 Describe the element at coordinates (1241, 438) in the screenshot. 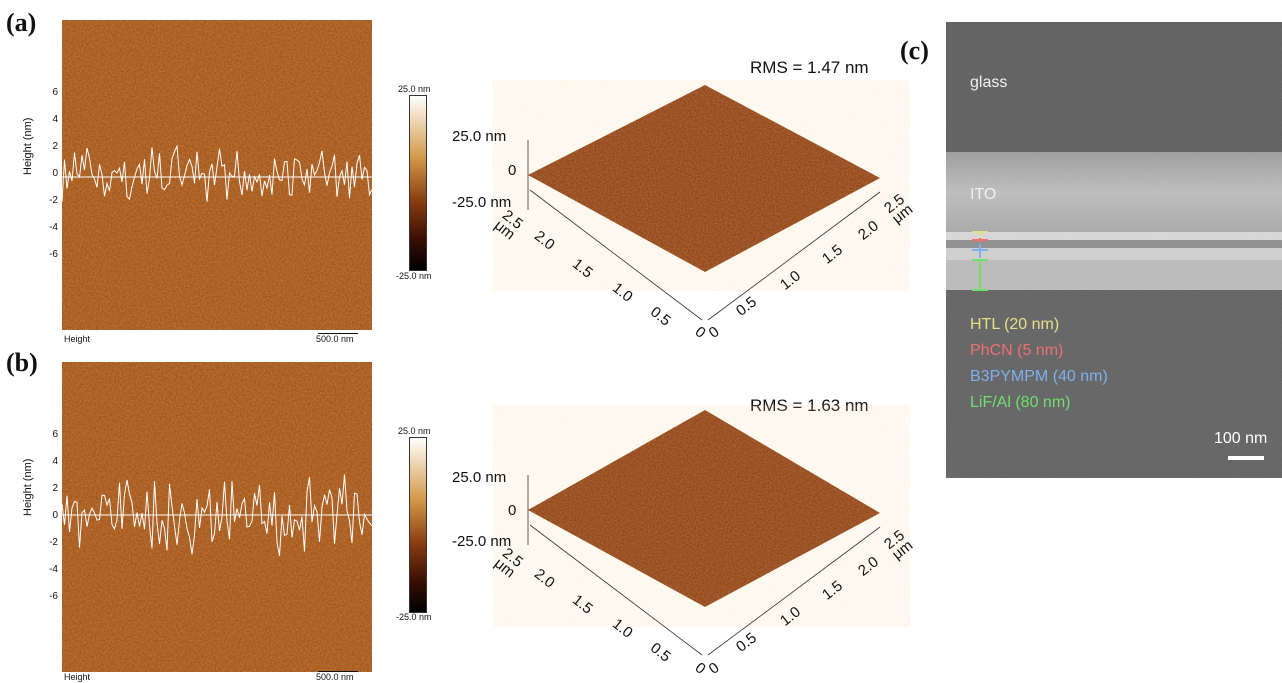

I see `scalebar-label: 100 nm` at that location.